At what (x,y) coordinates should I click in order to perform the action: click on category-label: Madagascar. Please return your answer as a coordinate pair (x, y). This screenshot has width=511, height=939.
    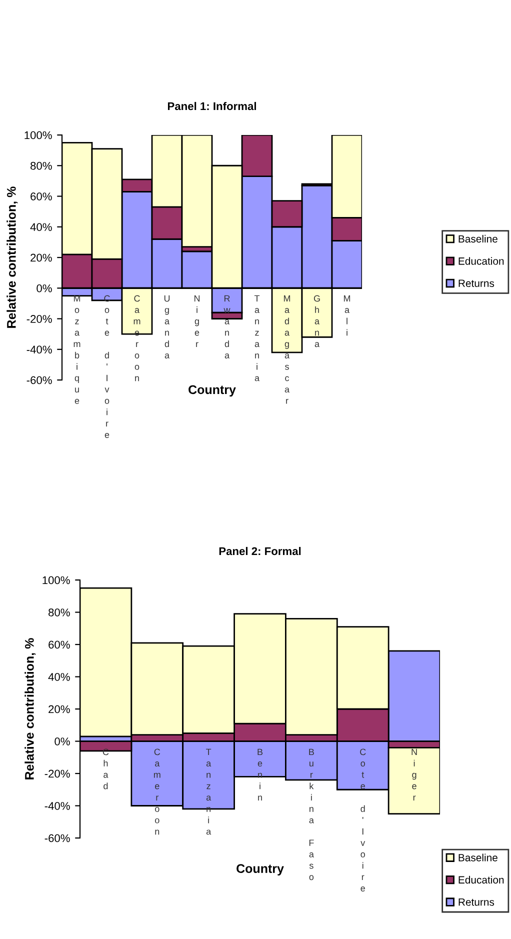
    Looking at the image, I should click on (287, 349).